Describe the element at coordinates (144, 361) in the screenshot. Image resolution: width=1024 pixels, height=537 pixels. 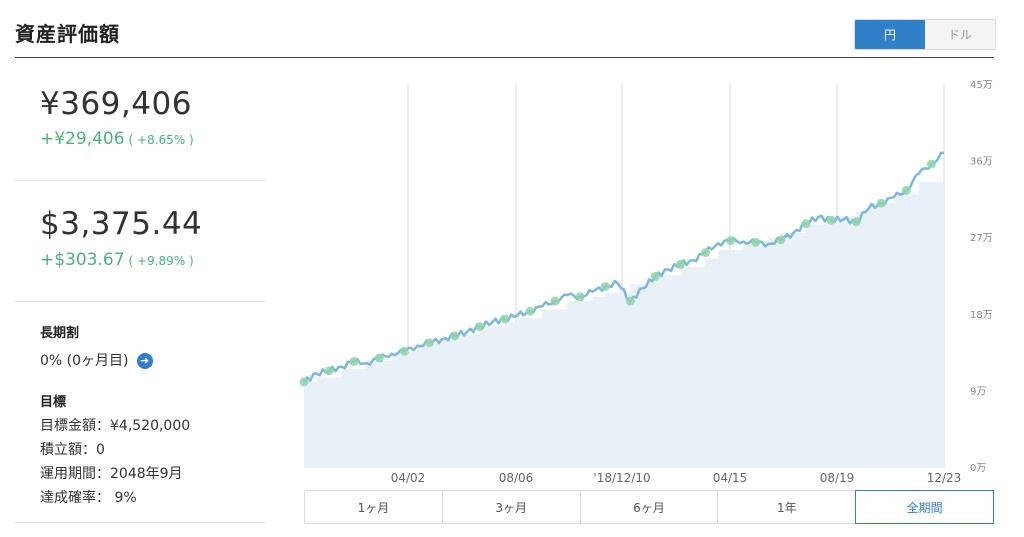
I see `arrow-right-icon: ➜` at that location.